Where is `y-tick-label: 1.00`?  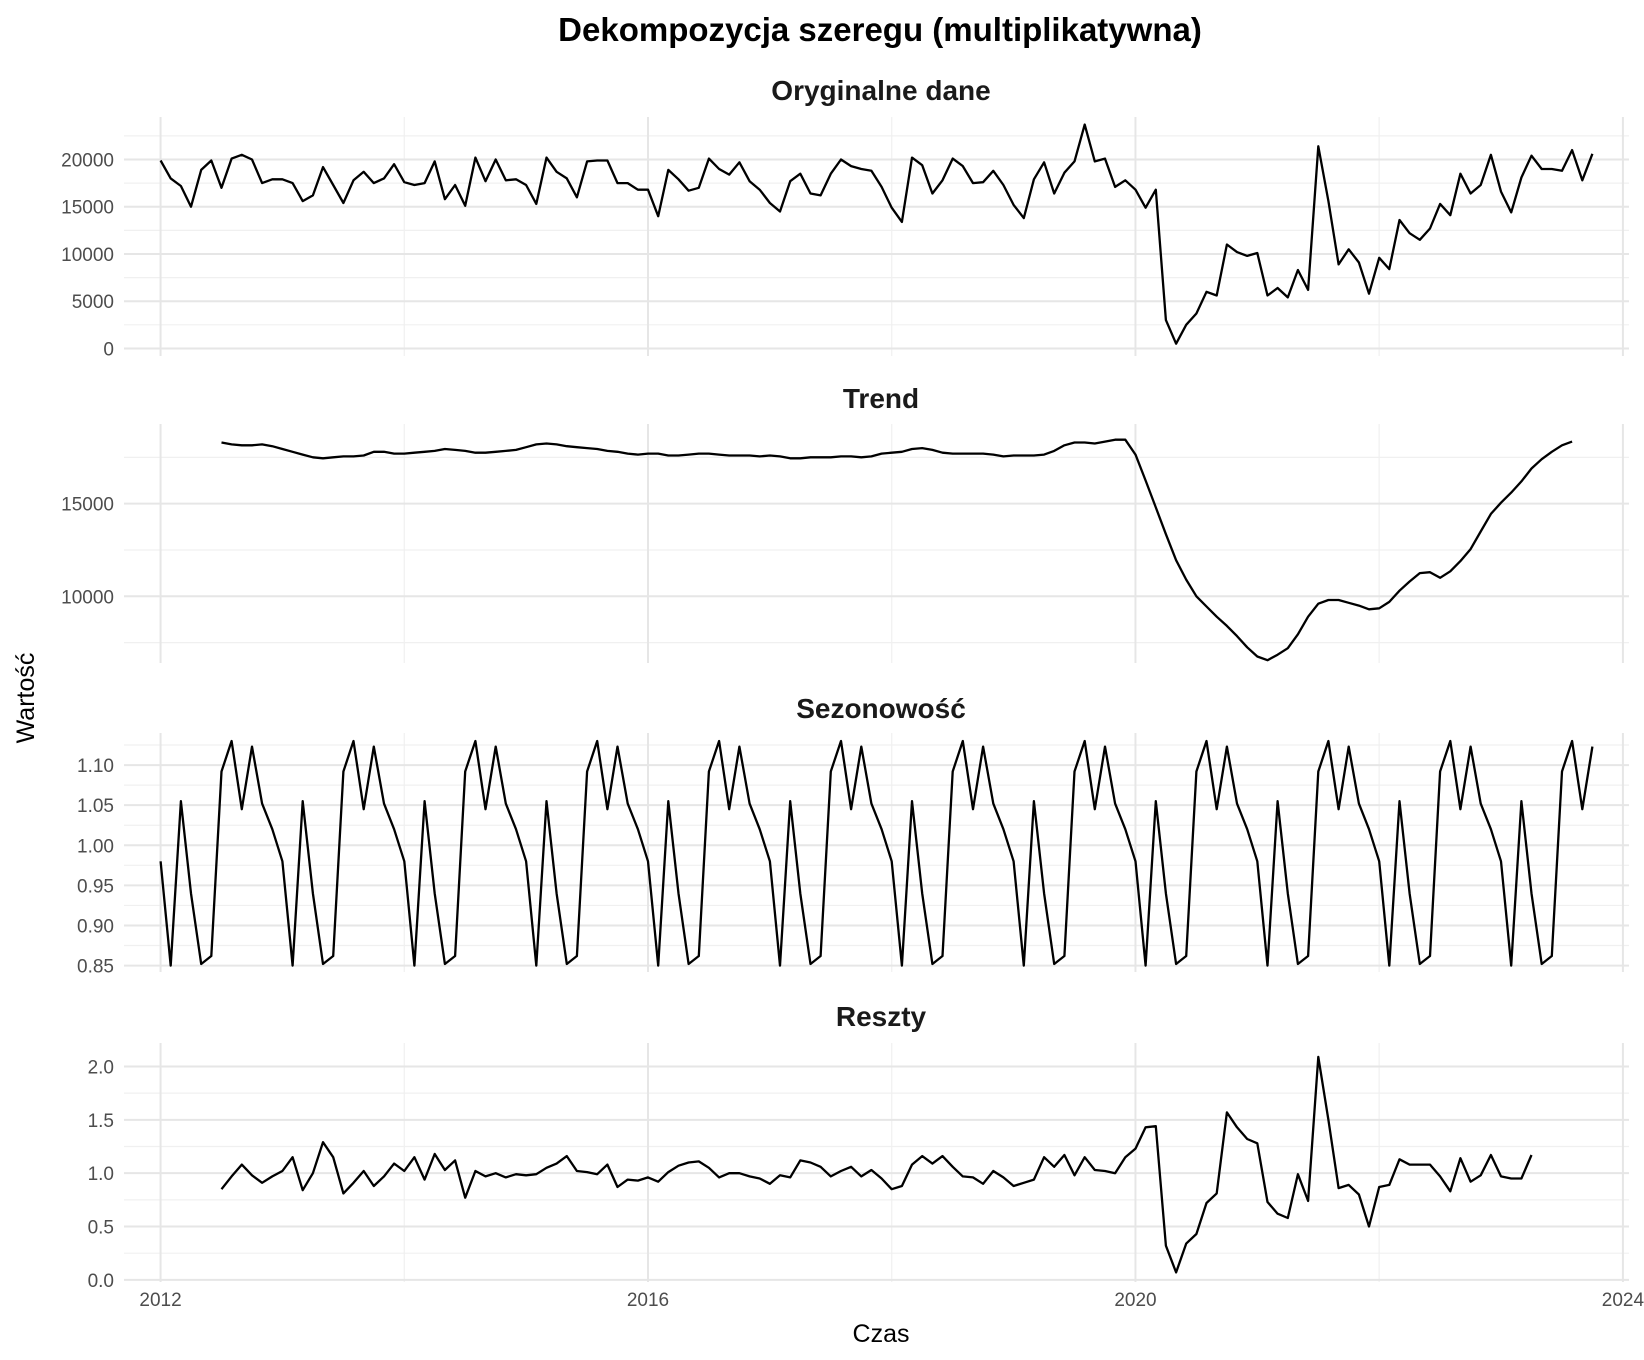
y-tick-label: 1.00 is located at coordinates (95, 846).